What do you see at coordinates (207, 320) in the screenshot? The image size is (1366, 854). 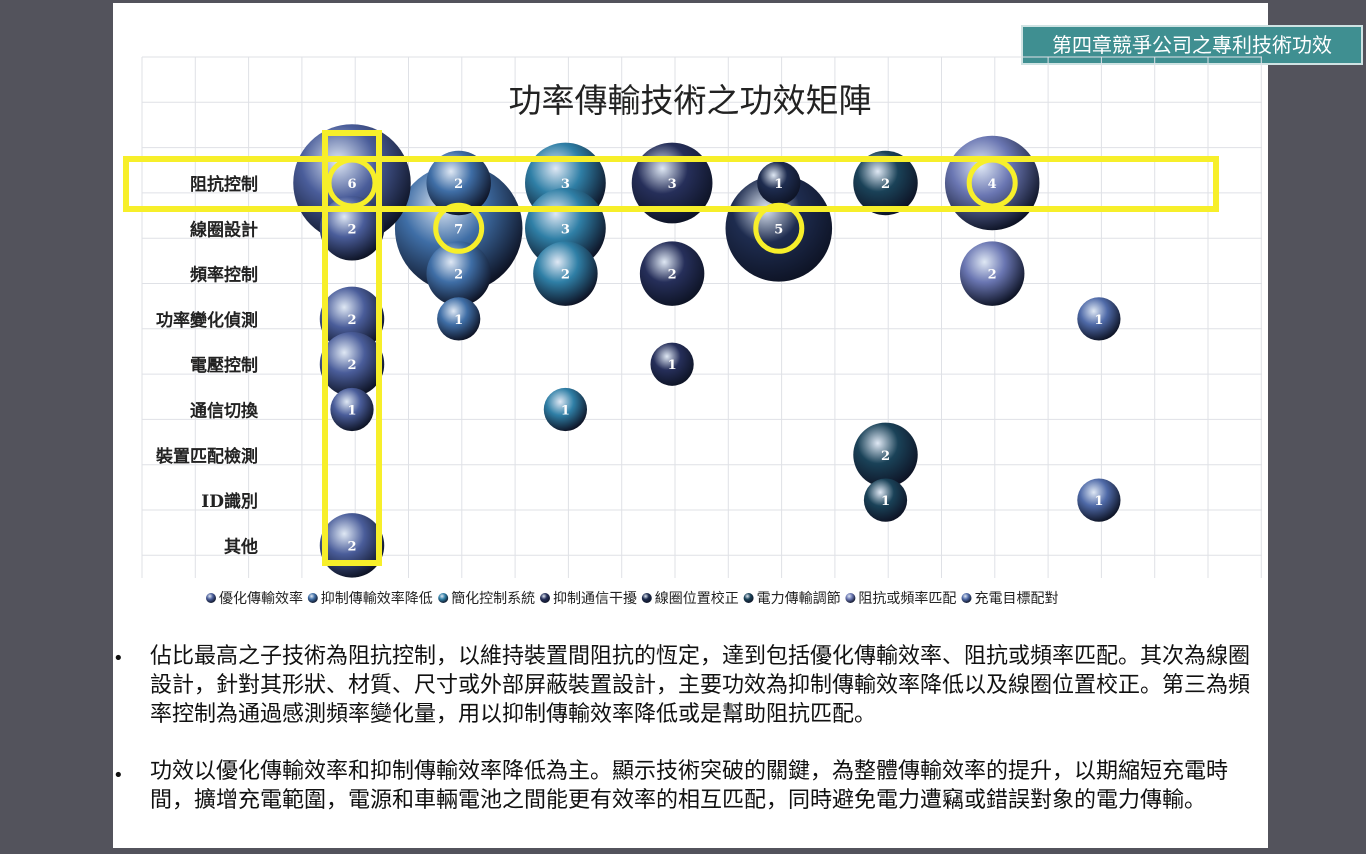 I see `y-tick-label: 功率變化偵測` at bounding box center [207, 320].